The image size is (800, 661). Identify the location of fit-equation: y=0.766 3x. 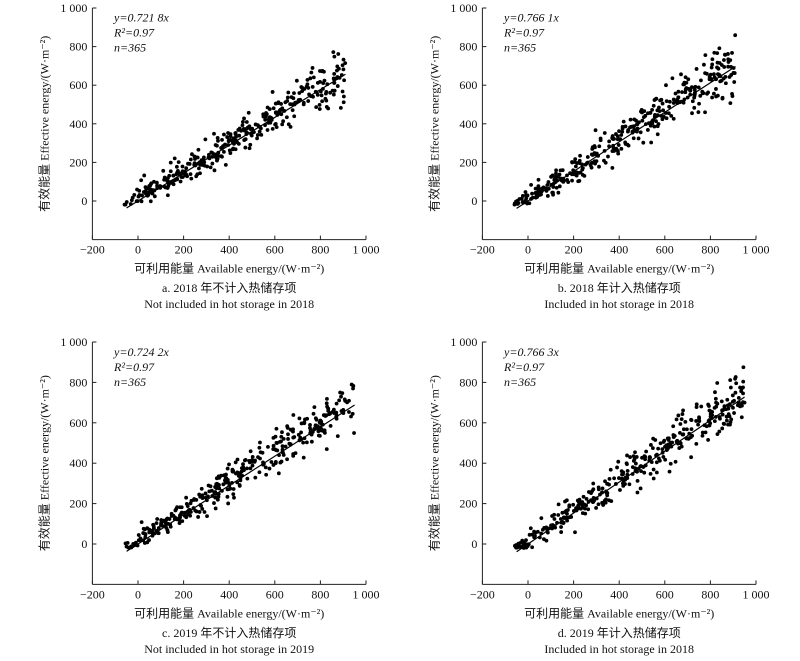
(531, 352).